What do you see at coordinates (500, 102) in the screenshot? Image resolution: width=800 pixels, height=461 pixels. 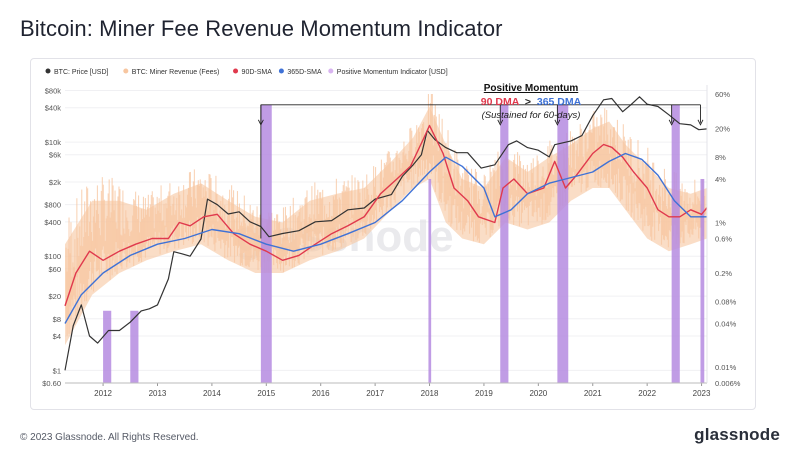 I see `annotation-90dma: 90 DMA` at bounding box center [500, 102].